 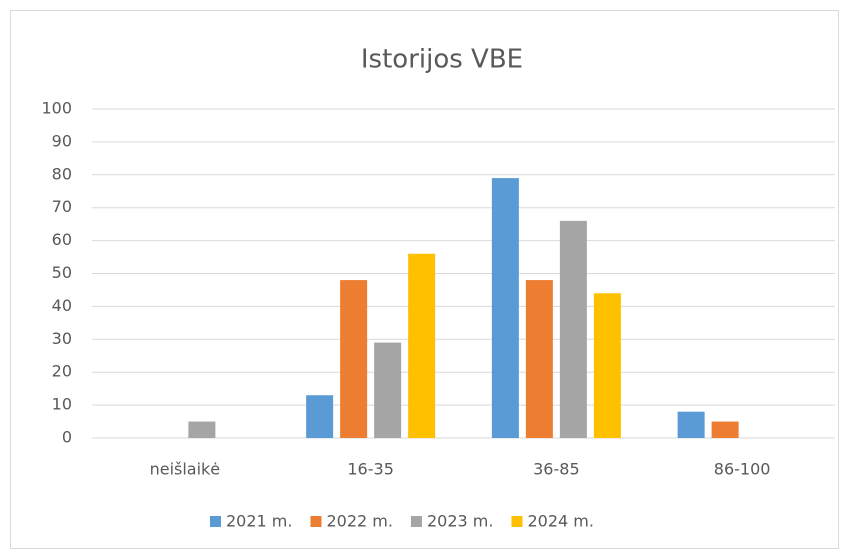 What do you see at coordinates (62, 305) in the screenshot?
I see `y-tick-label: 40` at bounding box center [62, 305].